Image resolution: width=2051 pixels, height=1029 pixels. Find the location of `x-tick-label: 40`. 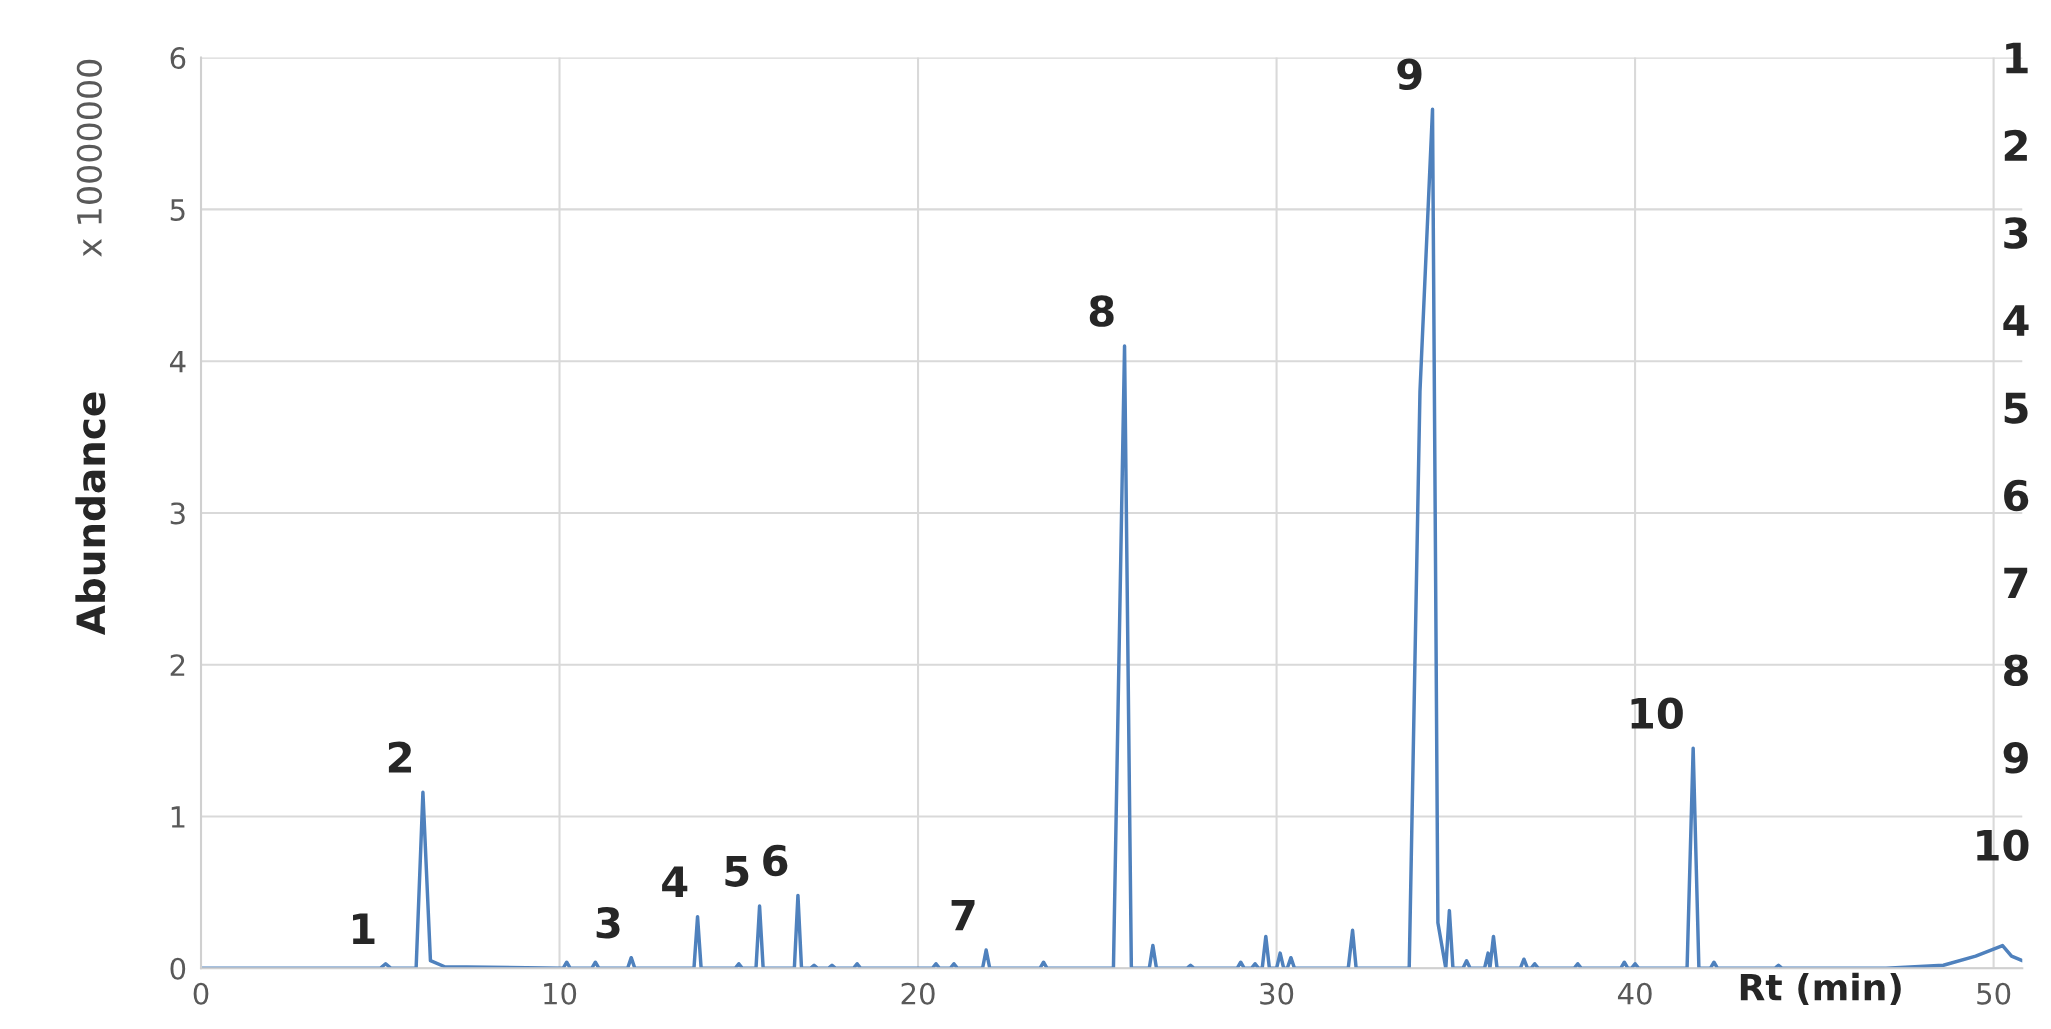

x-tick-label: 40 is located at coordinates (1634, 993).